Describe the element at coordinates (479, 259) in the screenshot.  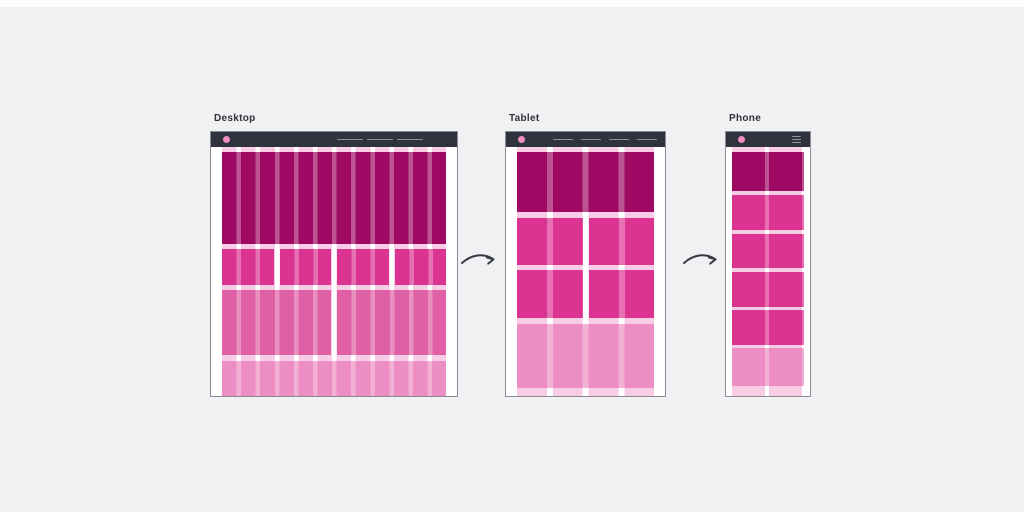
I see `desktop-to-tablet-arrow-icon` at that location.